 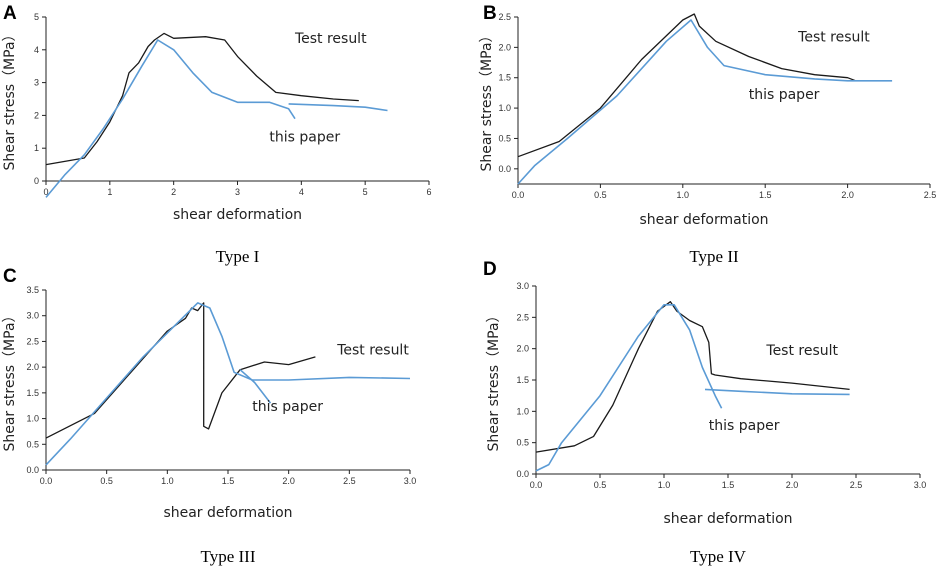 What do you see at coordinates (237, 192) in the screenshot?
I see `x-tick-label: 3` at bounding box center [237, 192].